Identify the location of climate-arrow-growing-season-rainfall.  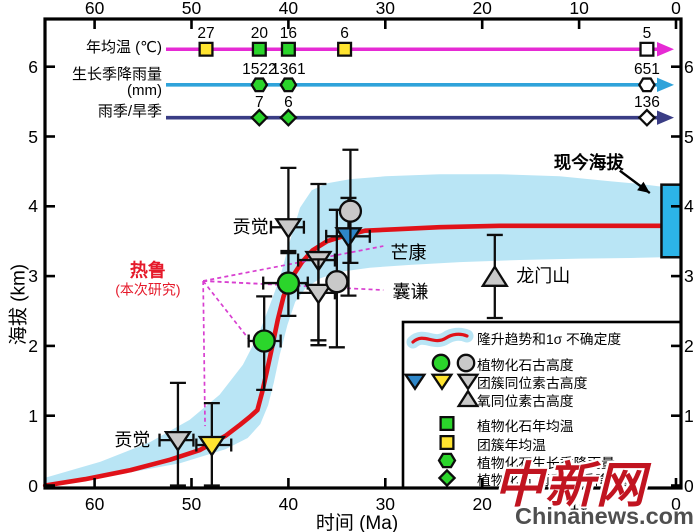
(665, 85).